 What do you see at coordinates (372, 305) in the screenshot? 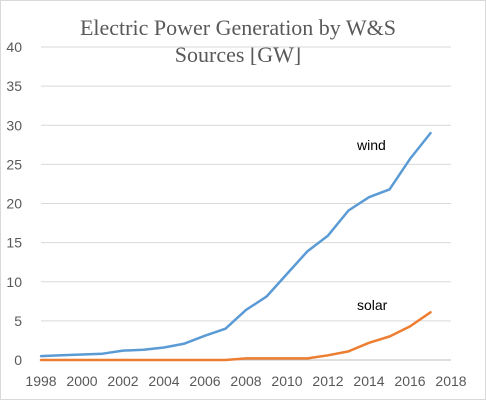
I see `series-label-solar: solar` at bounding box center [372, 305].